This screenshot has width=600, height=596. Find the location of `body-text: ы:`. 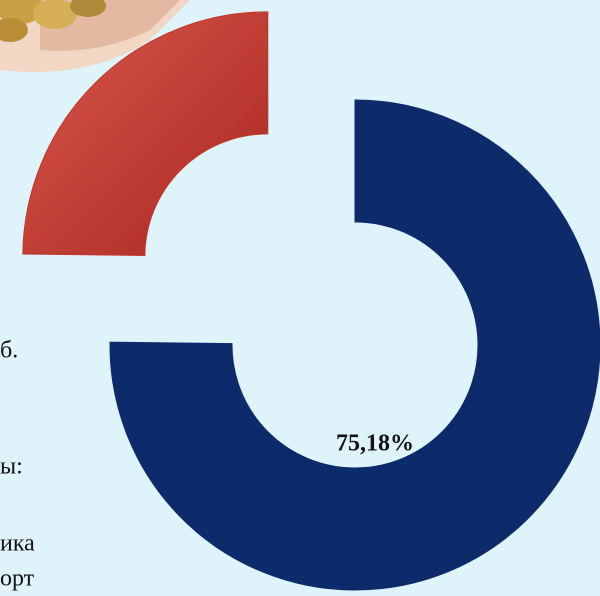

body-text: ы: is located at coordinates (11, 467).